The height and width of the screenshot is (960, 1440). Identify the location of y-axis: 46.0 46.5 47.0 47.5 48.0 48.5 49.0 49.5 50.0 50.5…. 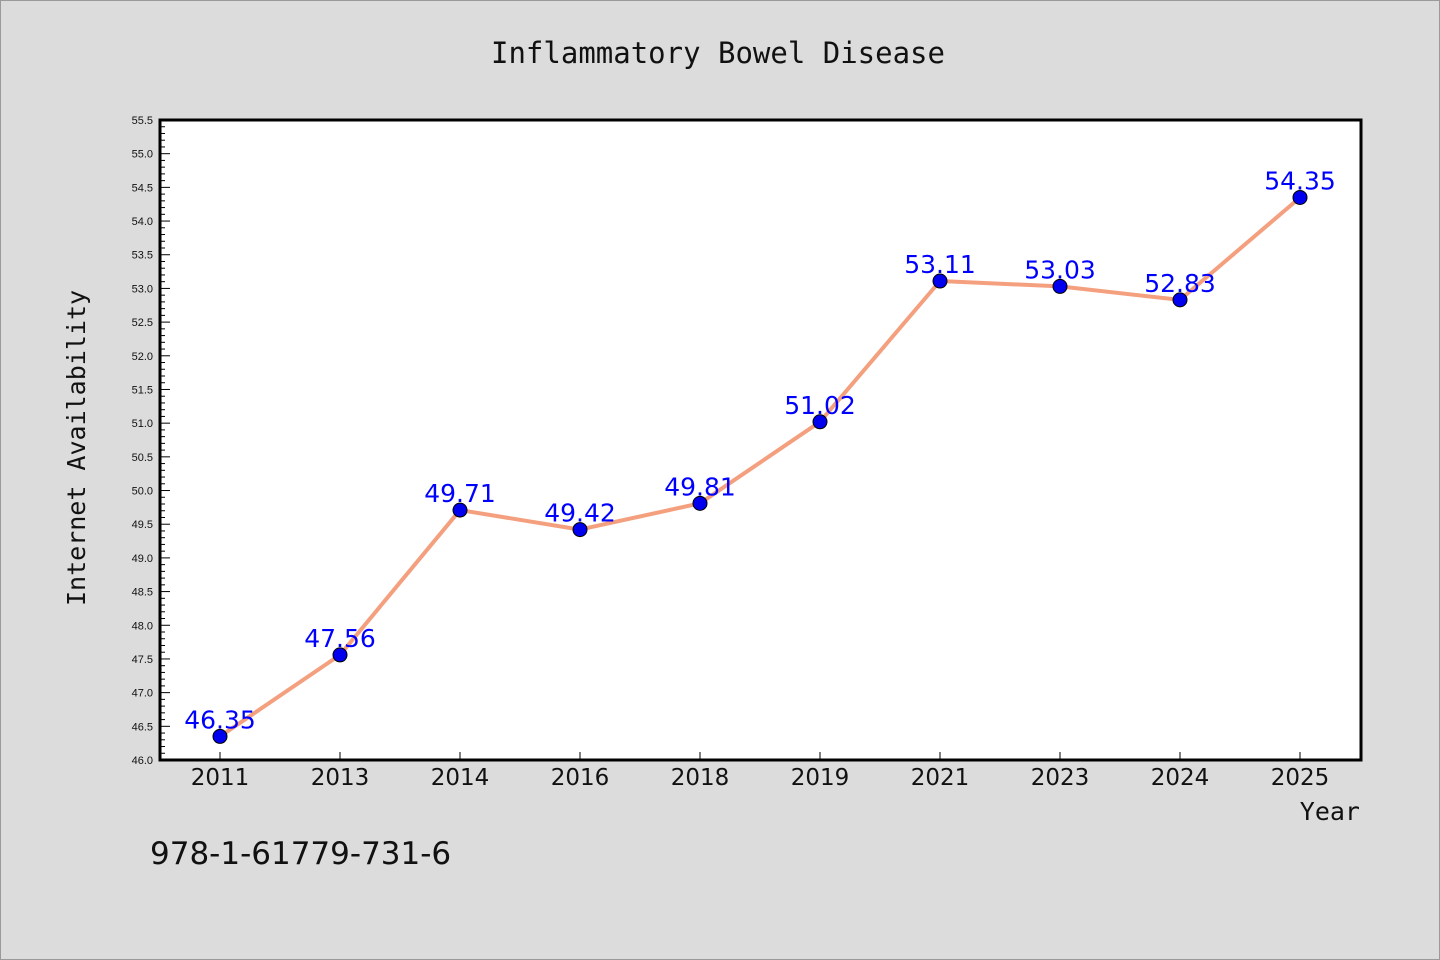
(151, 441).